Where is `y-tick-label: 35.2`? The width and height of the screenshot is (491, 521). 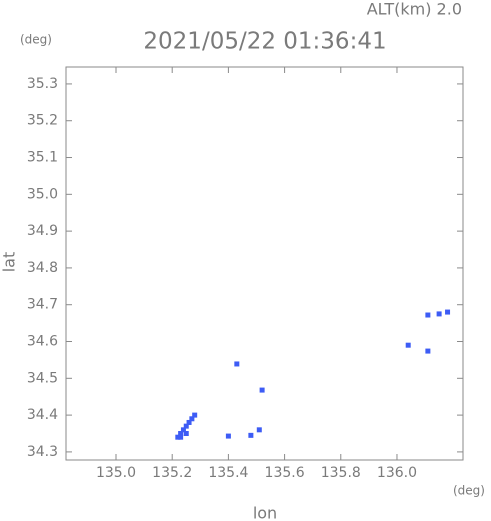
y-tick-label: 35.2 is located at coordinates (42, 121).